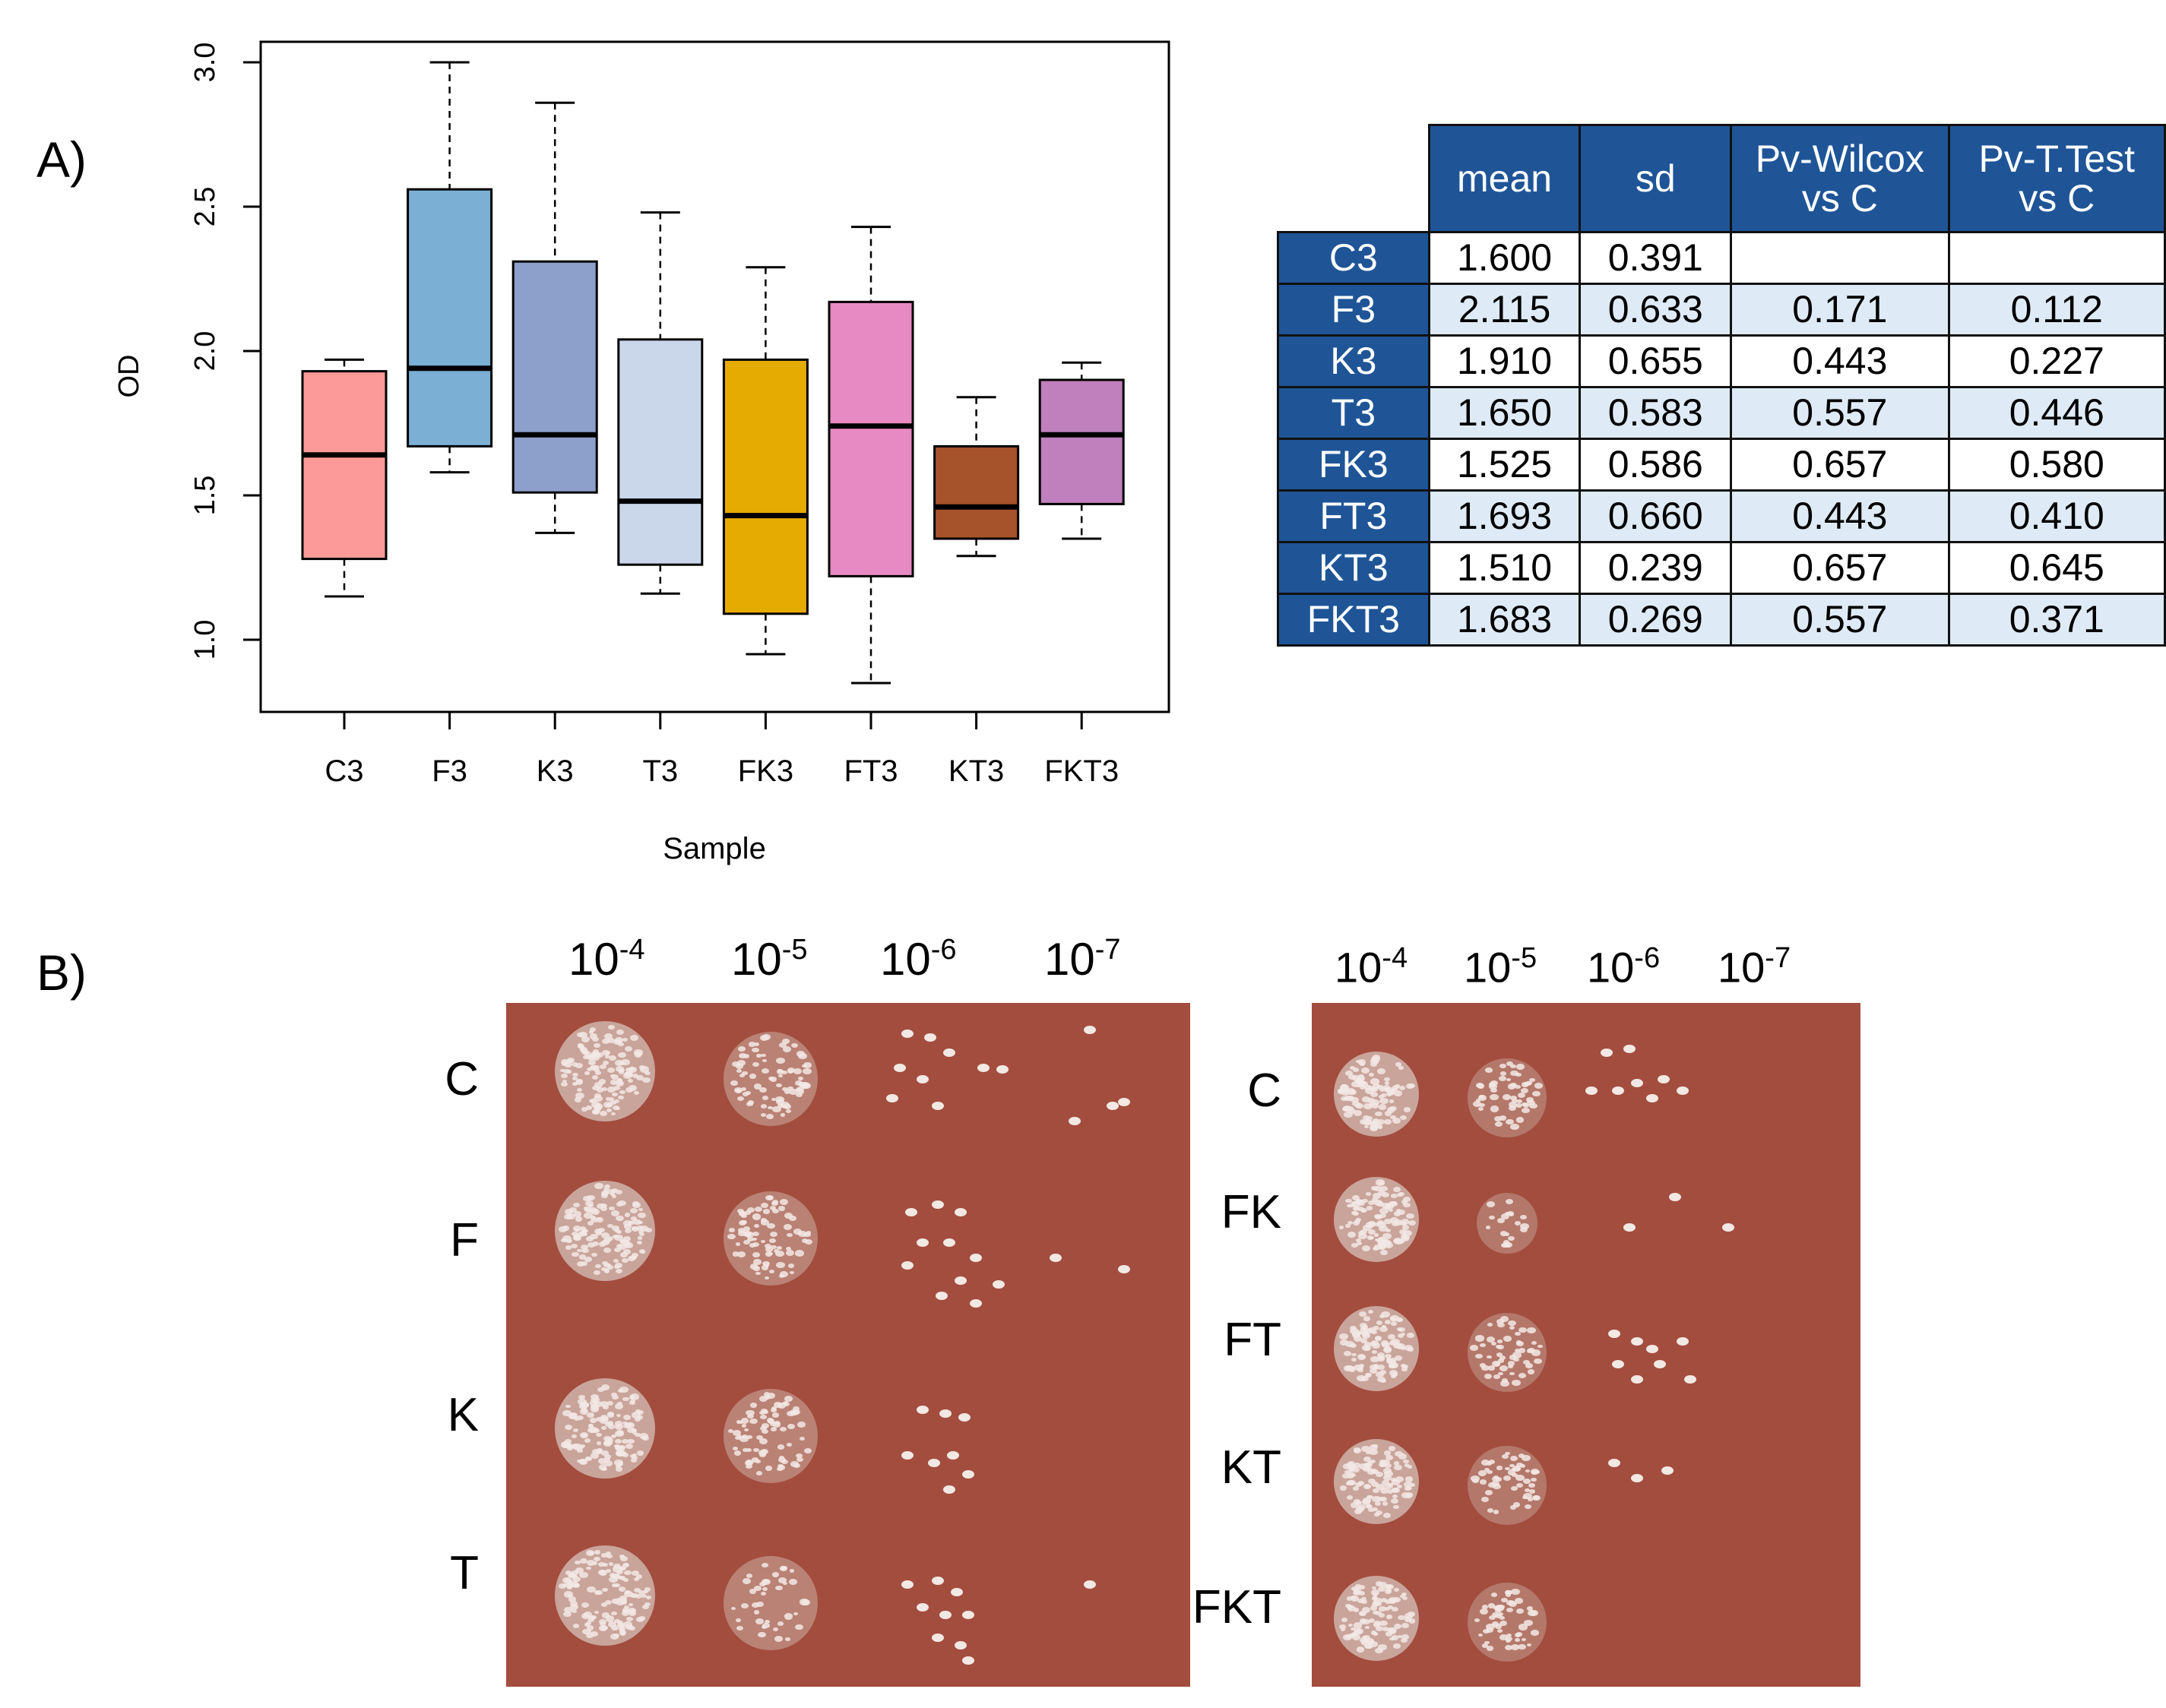 The width and height of the screenshot is (2166, 1708). I want to click on table-row: F3 2.115 0.633 0.171 0.112, so click(1722, 310).